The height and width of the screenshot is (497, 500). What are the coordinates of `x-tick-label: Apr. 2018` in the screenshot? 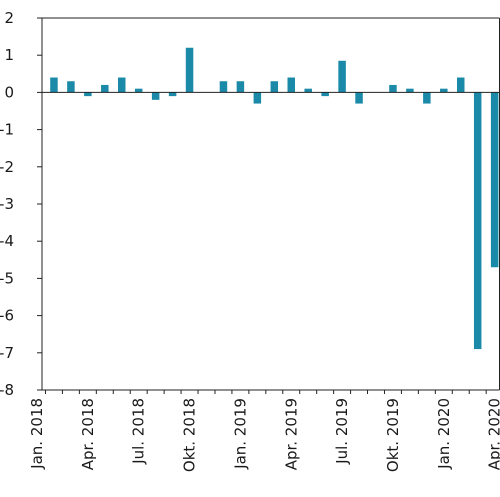 It's located at (88, 434).